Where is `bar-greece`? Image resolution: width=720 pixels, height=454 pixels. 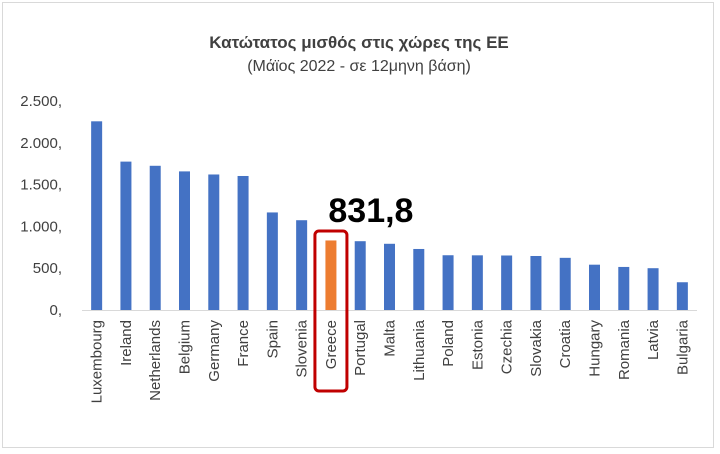 bar-greece is located at coordinates (331, 275).